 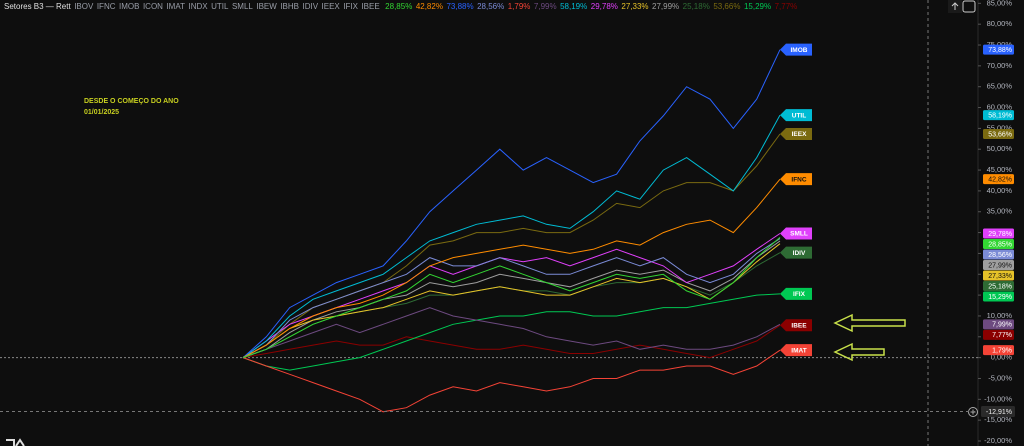 I want to click on toolbar, so click(x=962, y=6).